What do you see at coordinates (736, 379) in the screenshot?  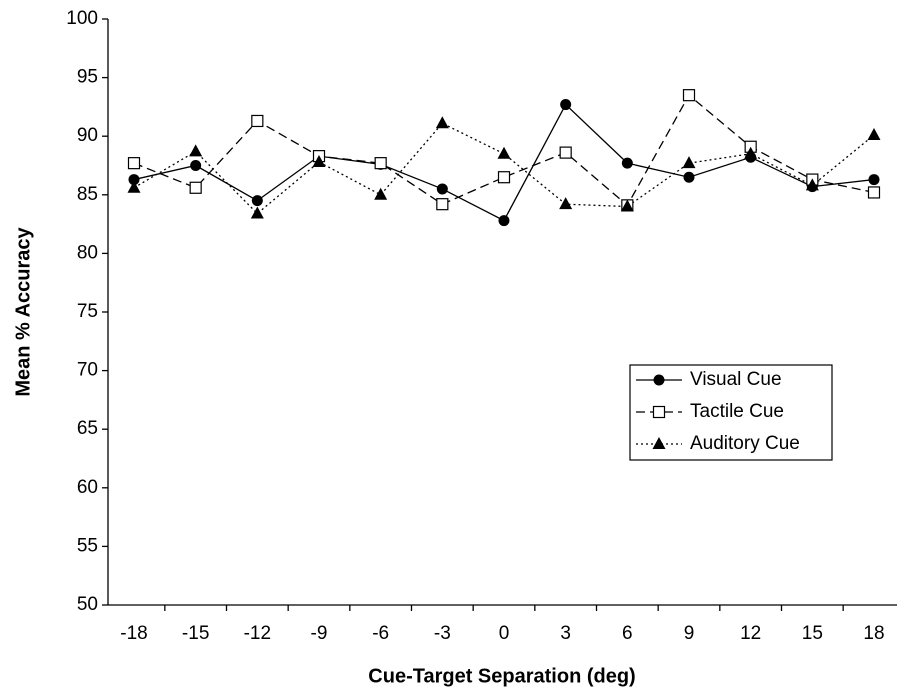 I see `legend-label: Visual Cue` at bounding box center [736, 379].